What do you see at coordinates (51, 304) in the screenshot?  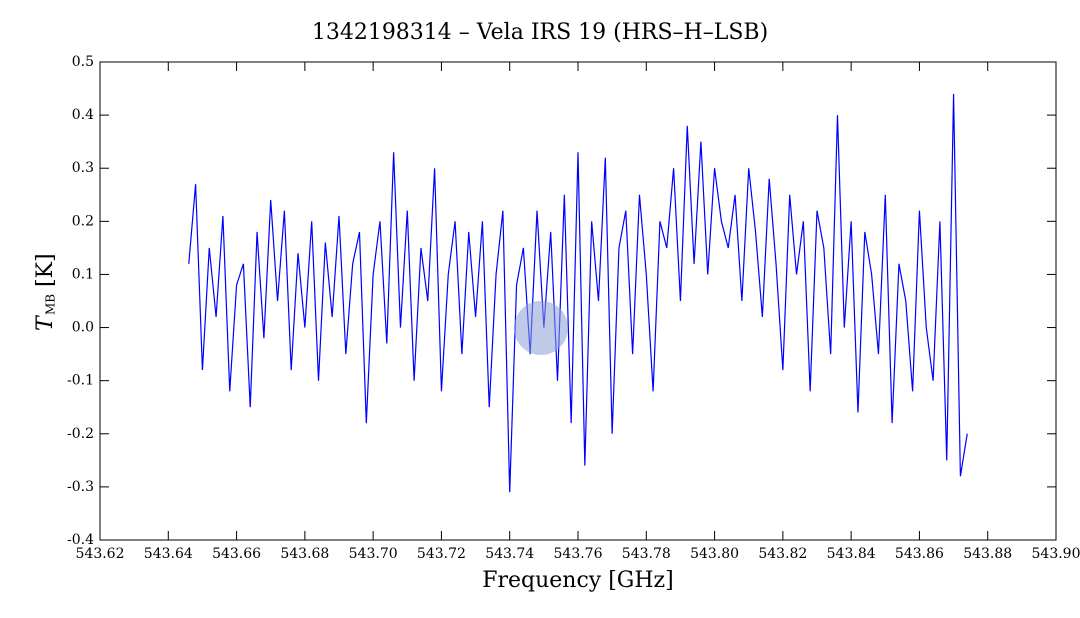 I see `y-label-sub: MB` at bounding box center [51, 304].